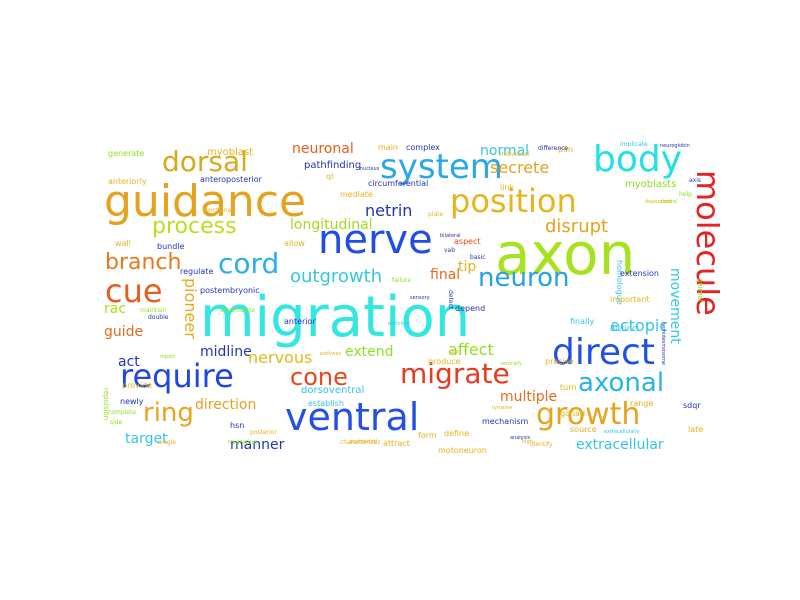 Image resolution: width=800 pixels, height=600 pixels. Describe the element at coordinates (369, 352) in the screenshot. I see `word-extend: extend` at that location.